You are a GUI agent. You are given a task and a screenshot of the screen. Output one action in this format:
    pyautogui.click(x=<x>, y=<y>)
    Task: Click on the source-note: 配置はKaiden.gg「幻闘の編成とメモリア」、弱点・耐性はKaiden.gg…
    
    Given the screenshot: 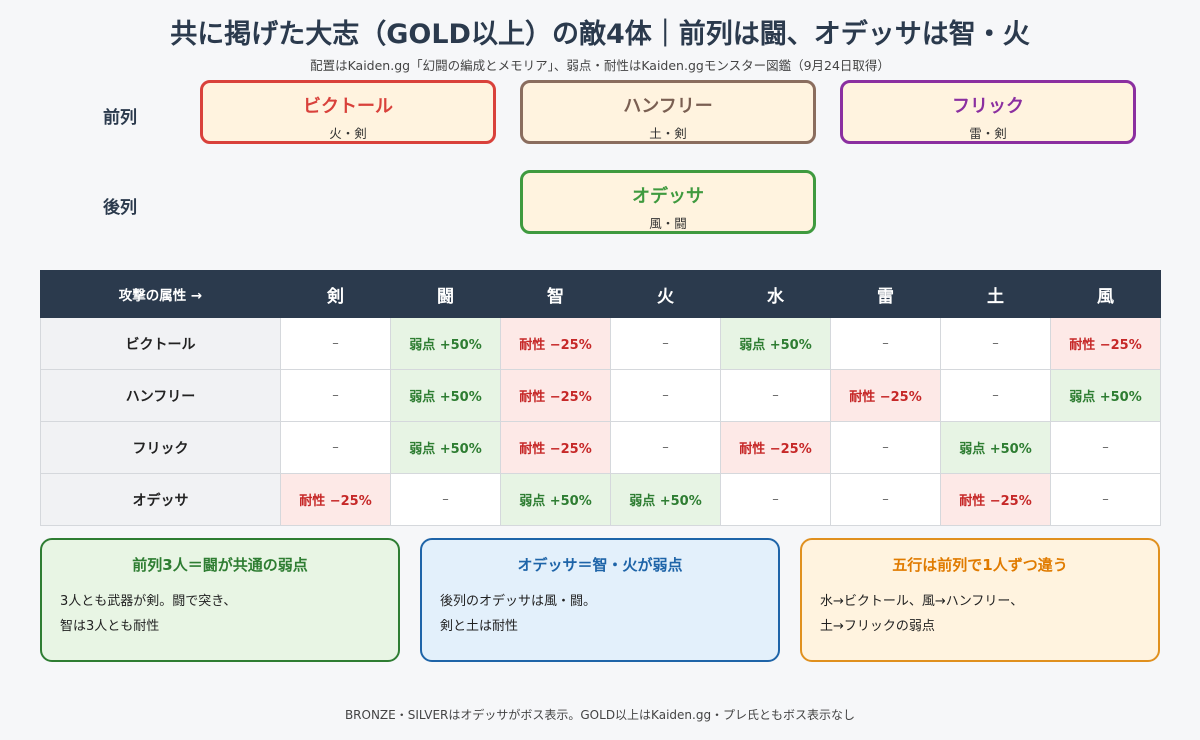 What is the action you would take?
    pyautogui.click(x=600, y=65)
    